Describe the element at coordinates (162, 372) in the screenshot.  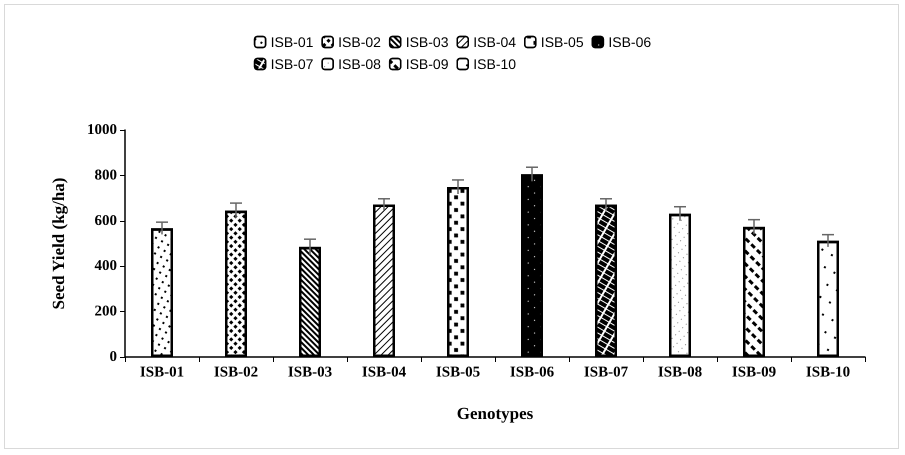
I see `x-tick-label: ISB-01` at that location.